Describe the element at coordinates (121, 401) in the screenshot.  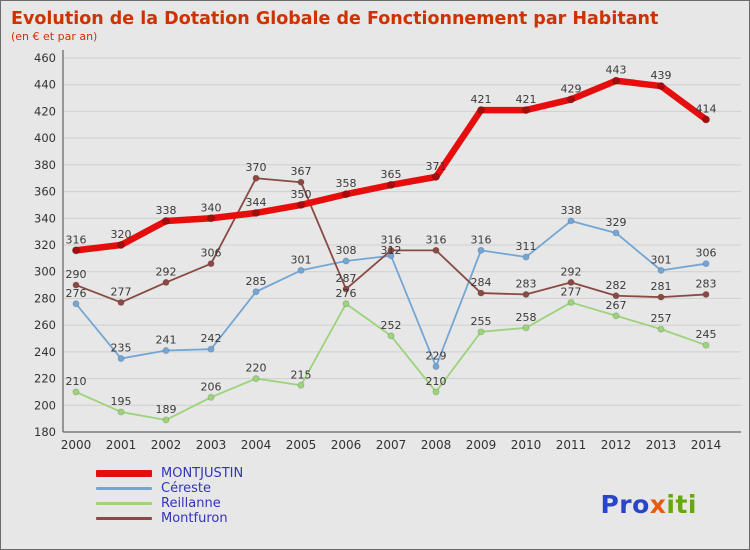
I see `svg-text: 195` at that location.